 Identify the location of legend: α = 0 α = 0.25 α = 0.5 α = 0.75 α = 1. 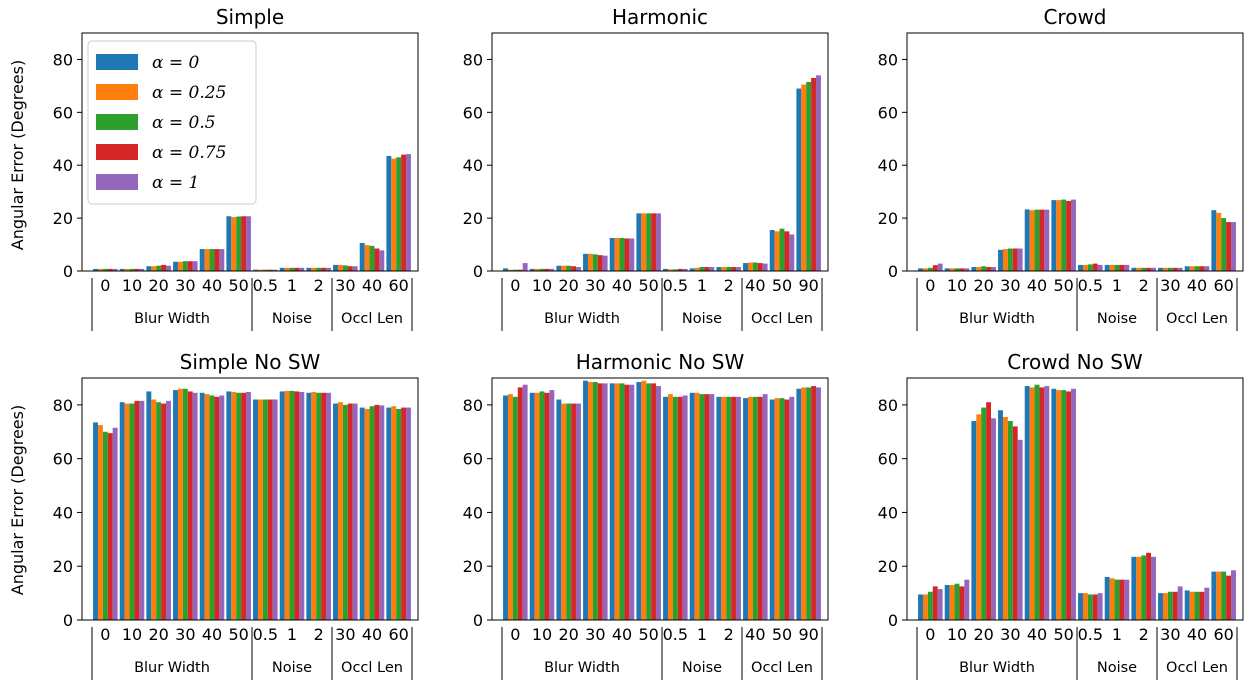
(172, 122).